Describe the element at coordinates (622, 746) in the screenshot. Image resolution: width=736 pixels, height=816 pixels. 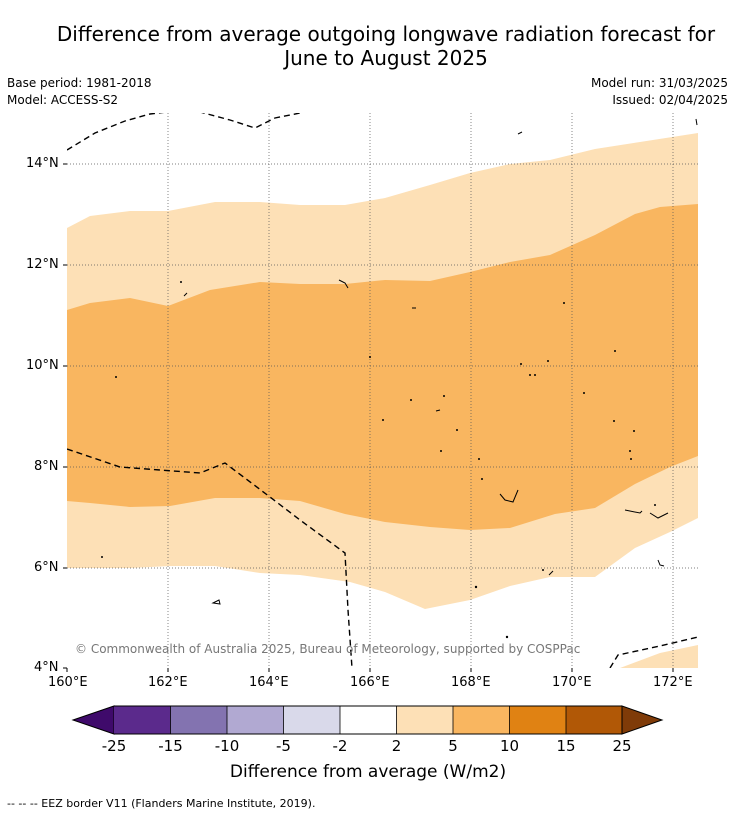
I see `colorbar-tick-label: 25` at that location.